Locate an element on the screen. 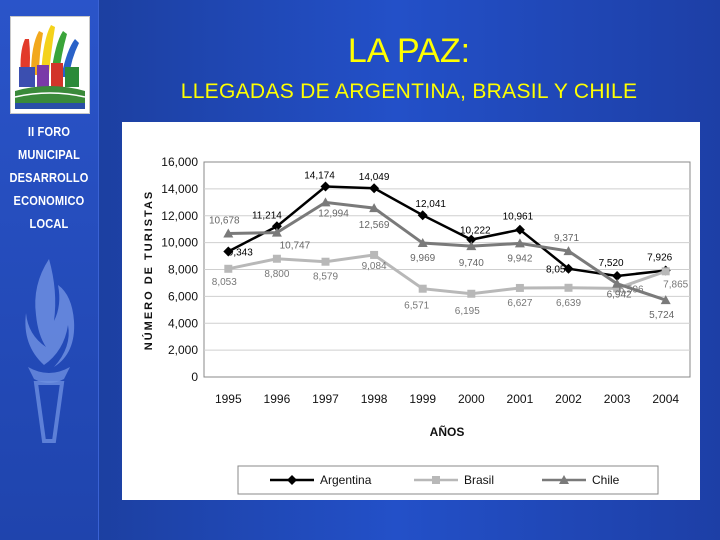 This screenshot has height=540, width=720. data-label: 5,724 is located at coordinates (661, 315).